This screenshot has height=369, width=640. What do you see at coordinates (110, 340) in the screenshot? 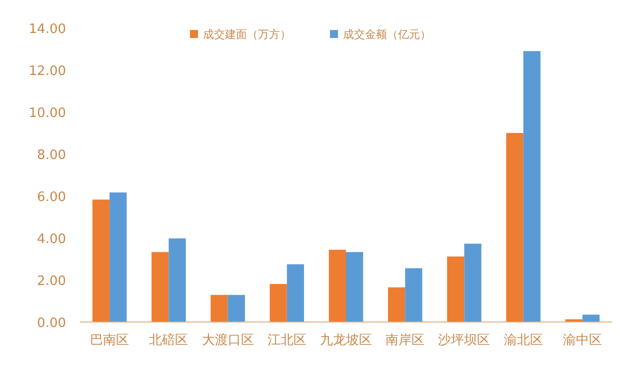
I see `x-tick-label: 巴南区` at bounding box center [110, 340].